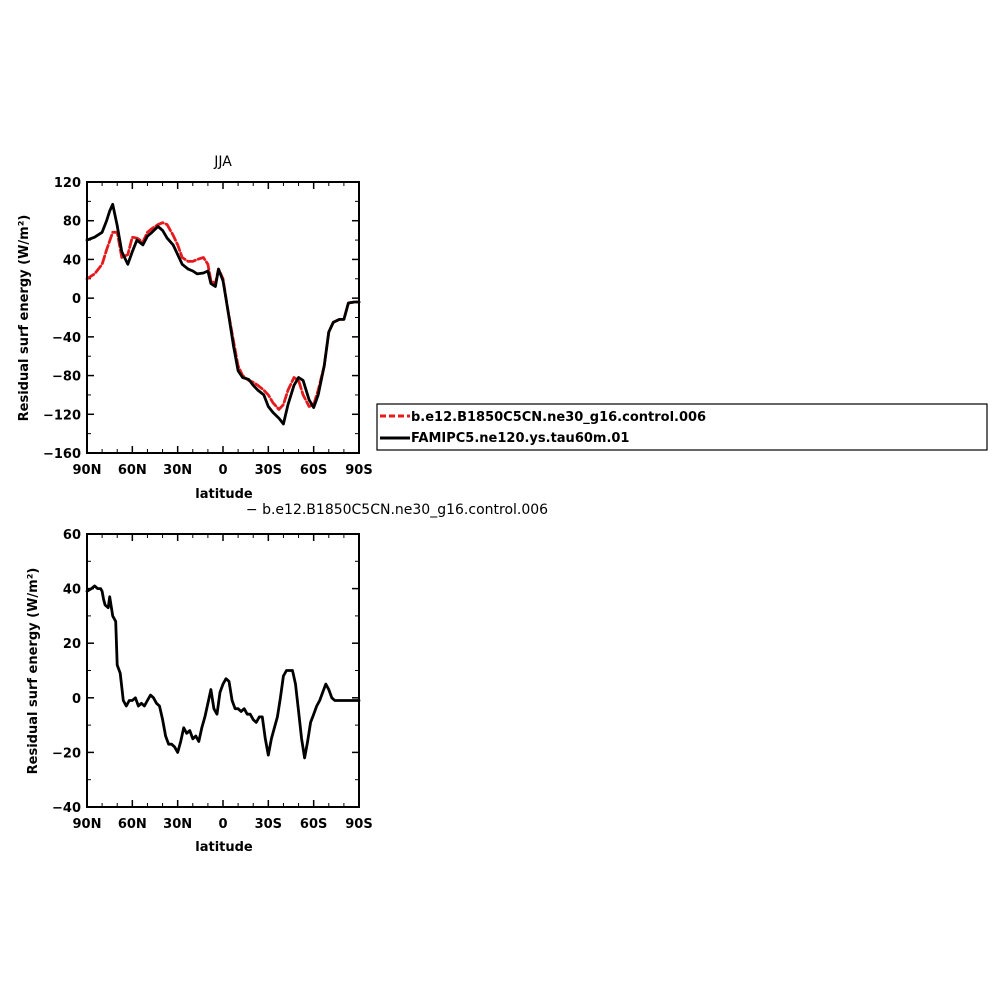  Describe the element at coordinates (66, 338) in the screenshot. I see `panel-1-y-tick-label: −40` at that location.